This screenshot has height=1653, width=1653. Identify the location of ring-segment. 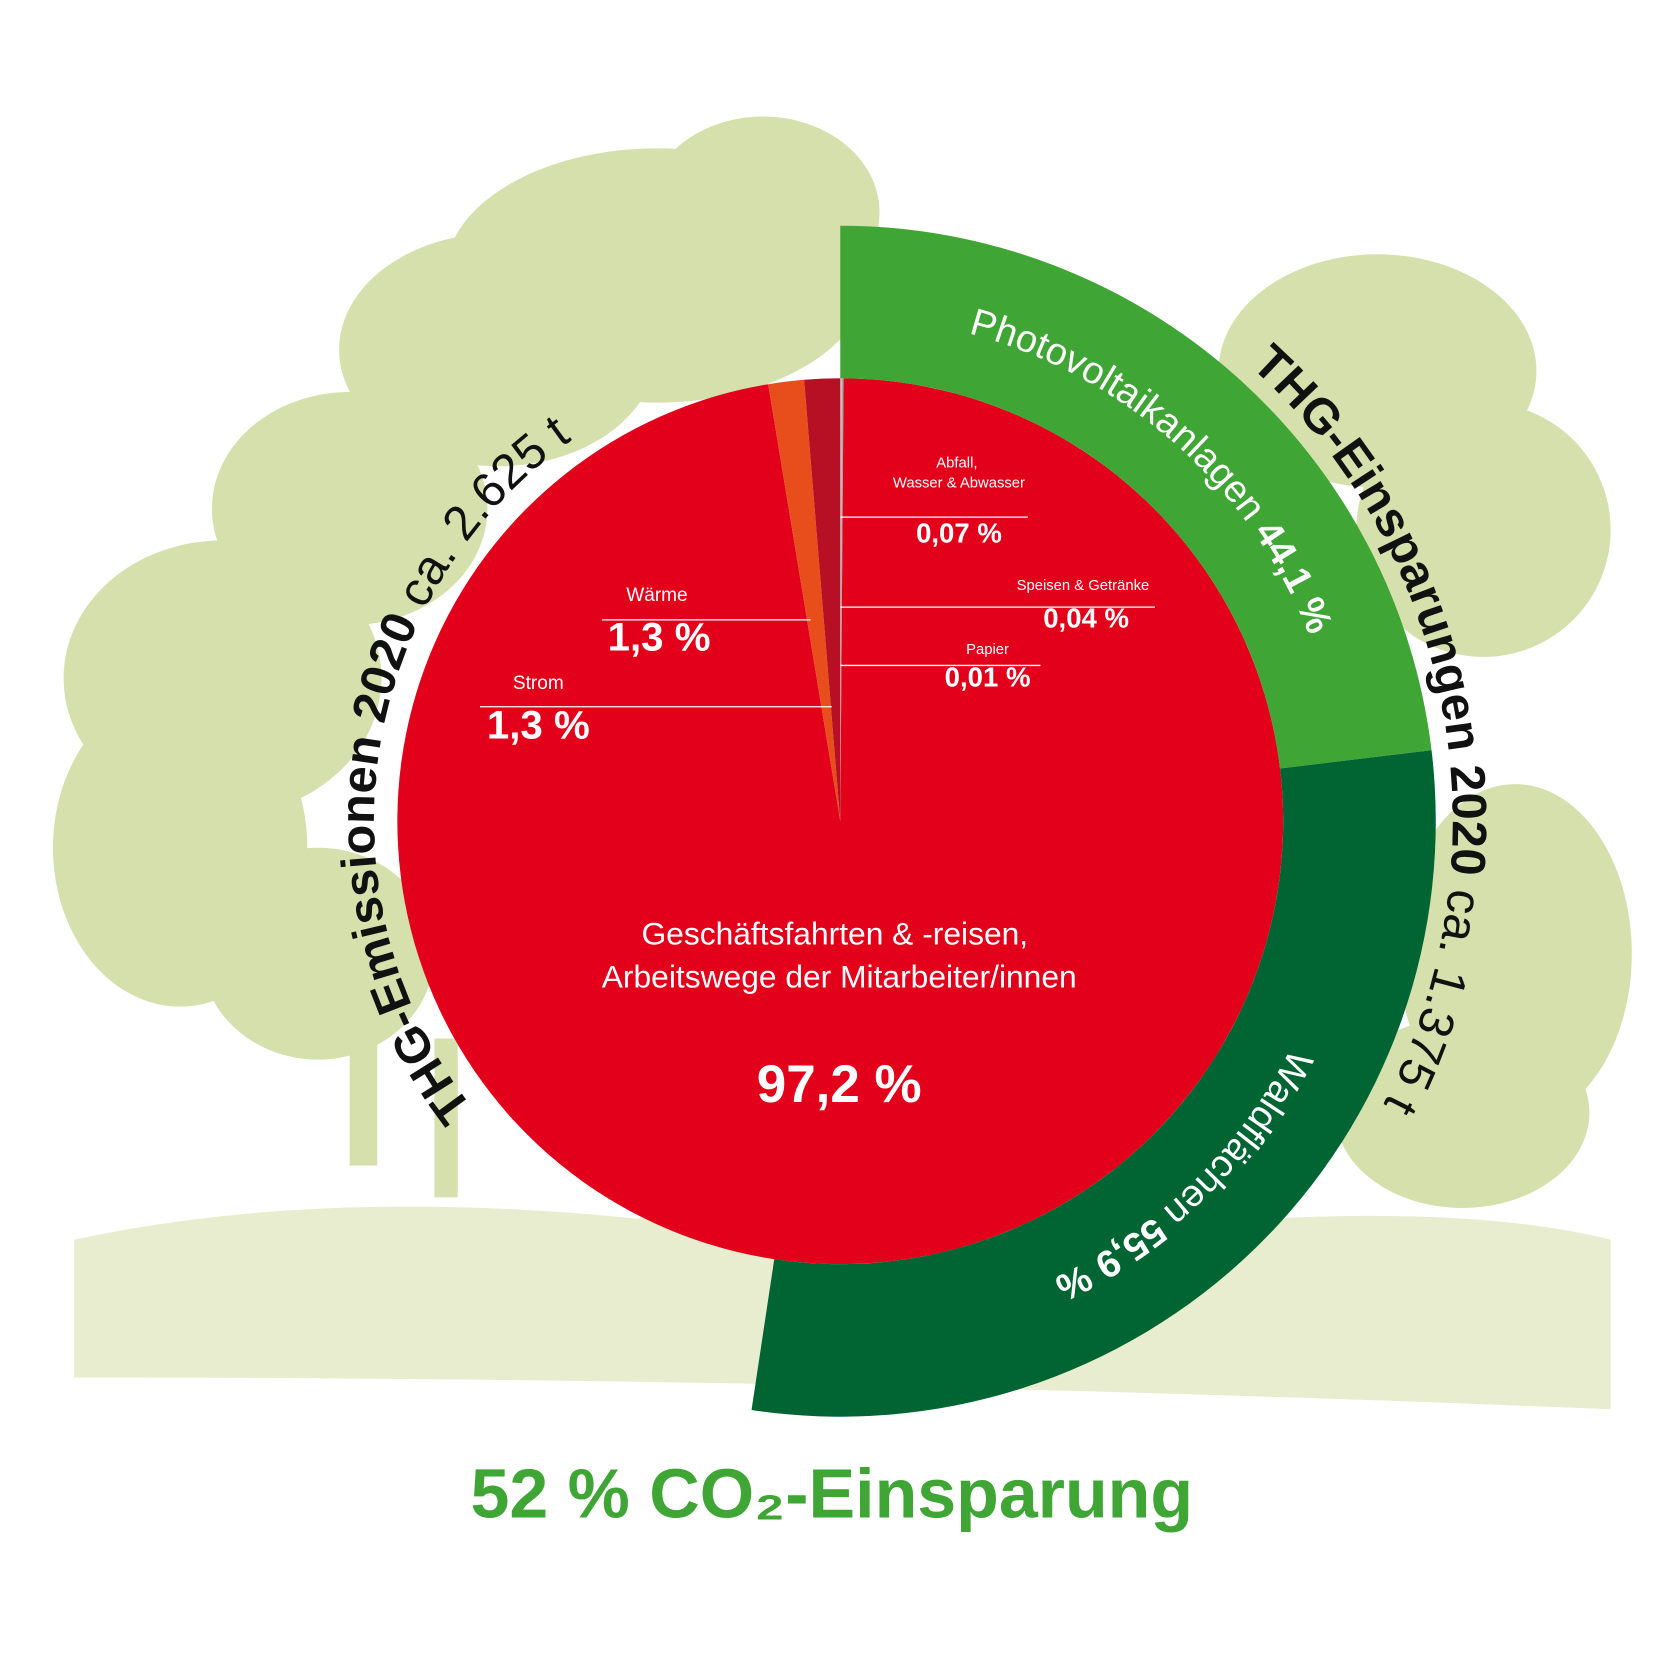
(1136, 497).